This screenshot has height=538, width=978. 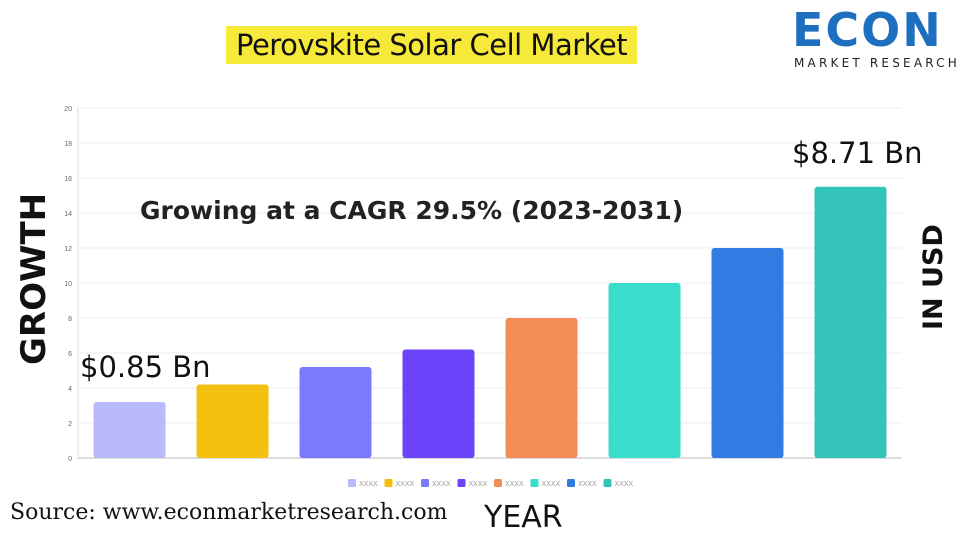 What do you see at coordinates (68, 144) in the screenshot?
I see `y-tick-label: 18` at bounding box center [68, 144].